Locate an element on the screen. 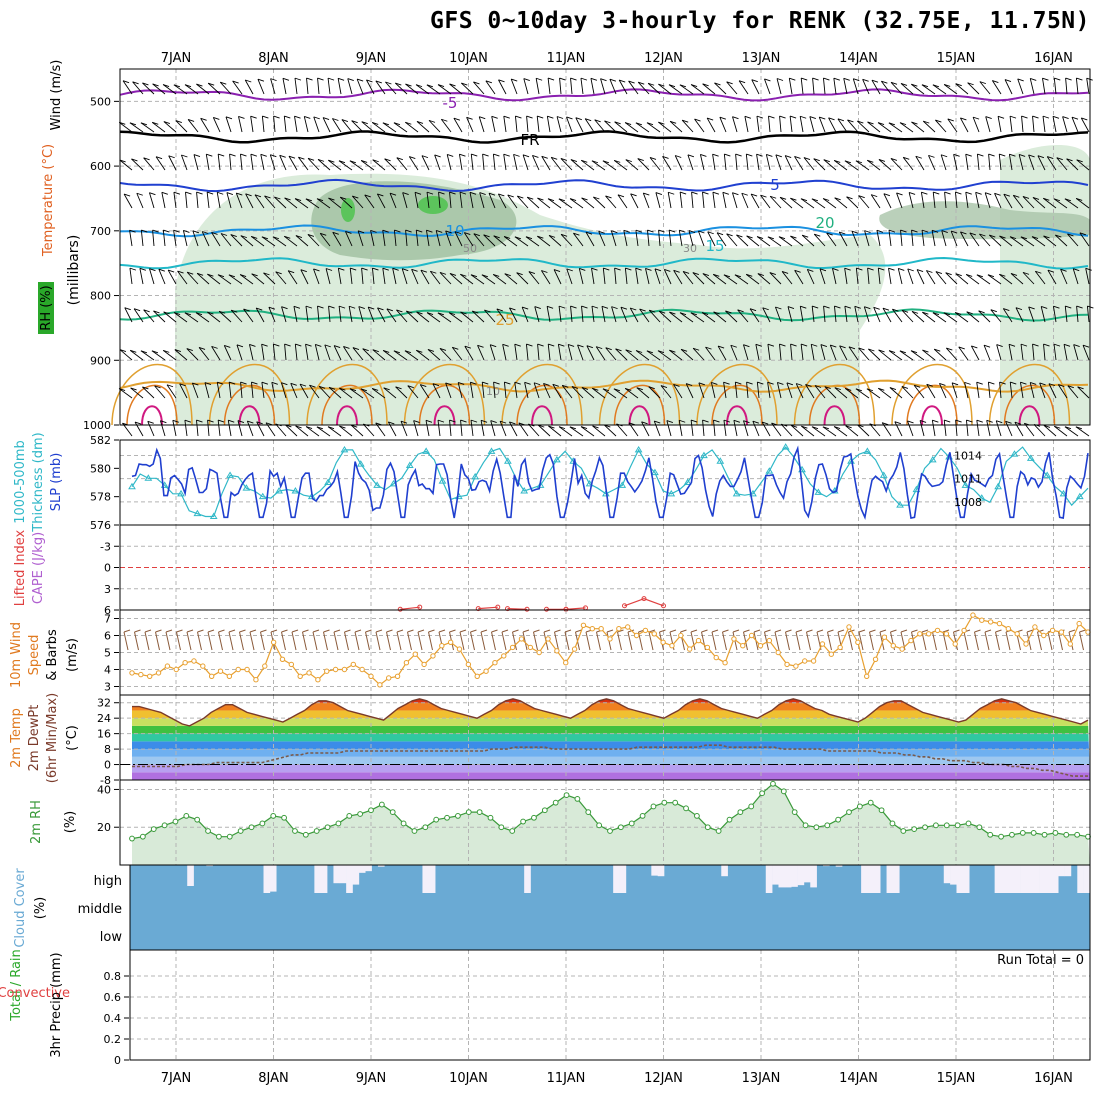 Image resolution: width=1100 pixels, height=1100 pixels. precip-frame is located at coordinates (610, 1005).